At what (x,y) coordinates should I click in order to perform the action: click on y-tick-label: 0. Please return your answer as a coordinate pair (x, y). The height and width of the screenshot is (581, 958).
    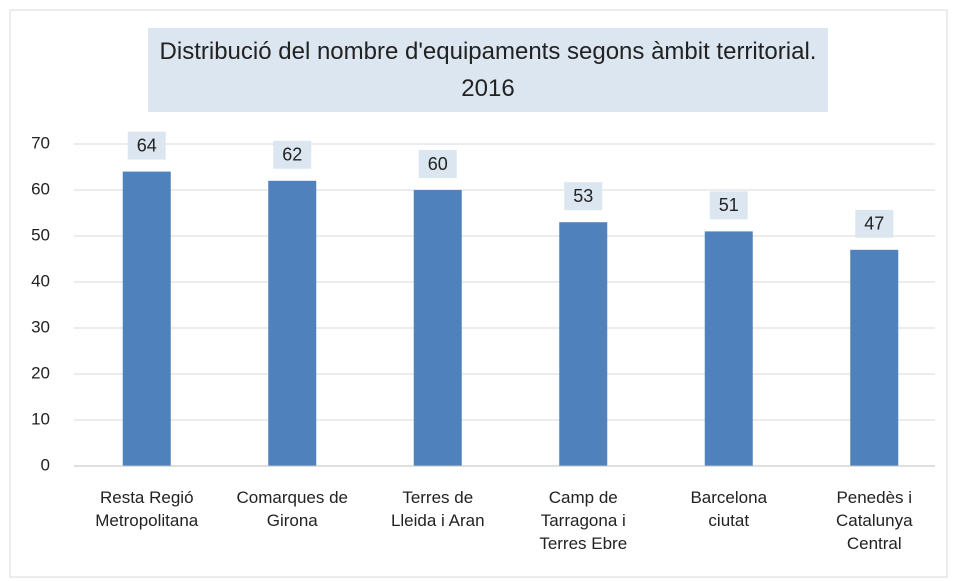
    Looking at the image, I should click on (45, 464).